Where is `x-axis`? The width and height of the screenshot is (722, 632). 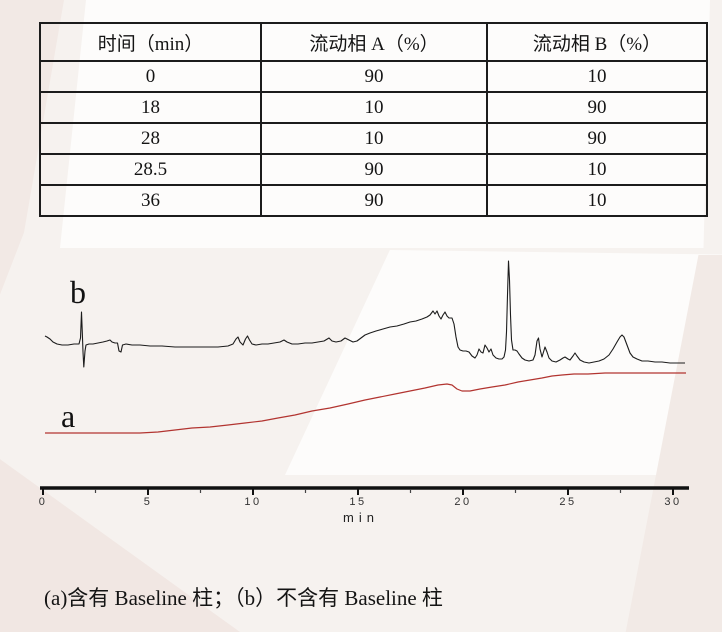
x-axis is located at coordinates (364, 490).